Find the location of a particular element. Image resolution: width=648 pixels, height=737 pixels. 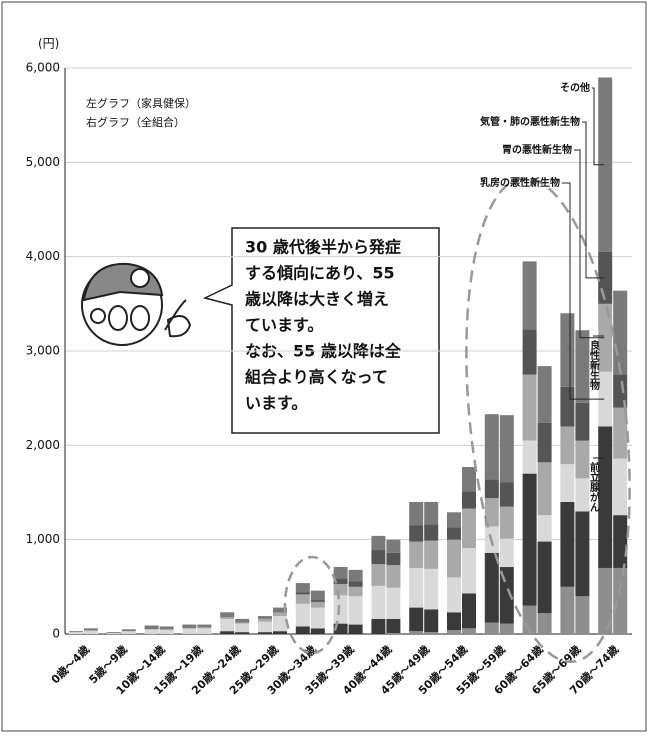

callout-box is located at coordinates (321, 330).